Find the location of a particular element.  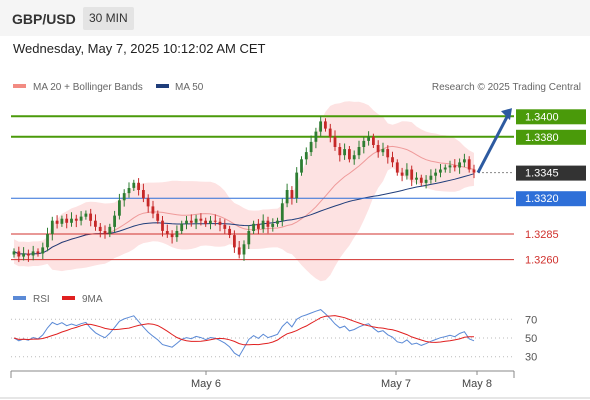

timeframe-button: 30 MIN is located at coordinates (108, 18).